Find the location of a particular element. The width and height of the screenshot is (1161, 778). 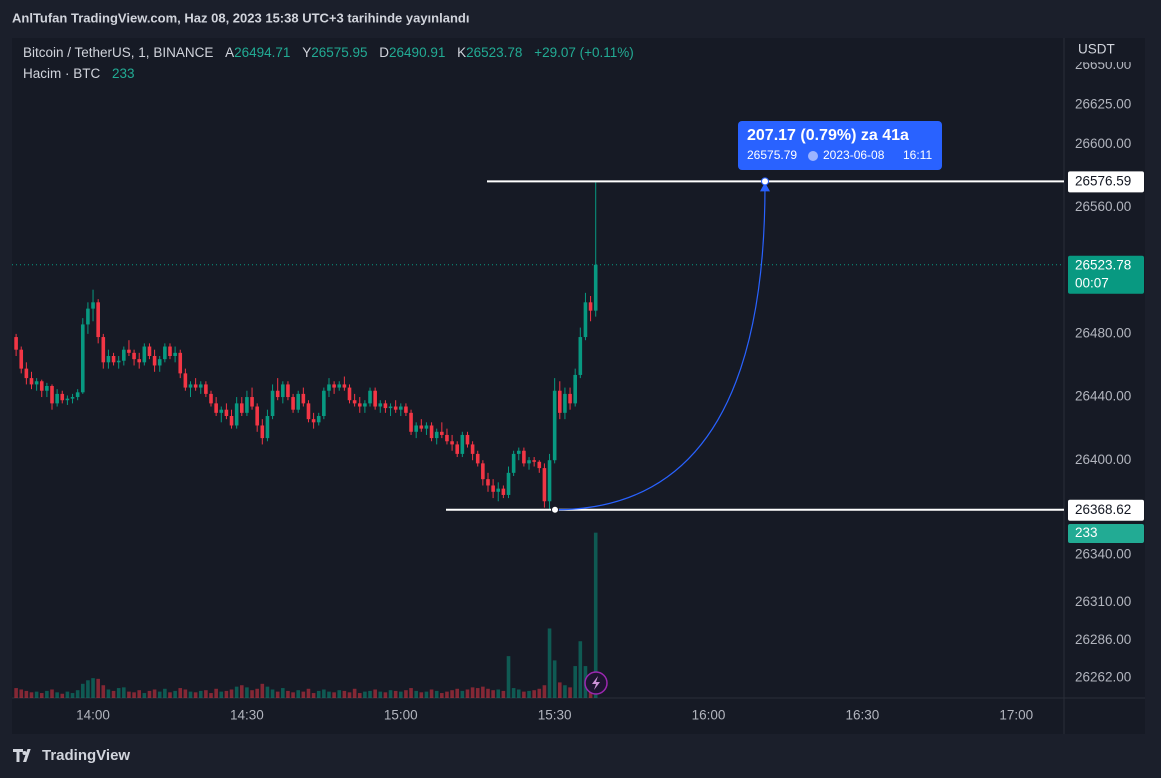

y-tick-label: 26262.00 is located at coordinates (1103, 677).